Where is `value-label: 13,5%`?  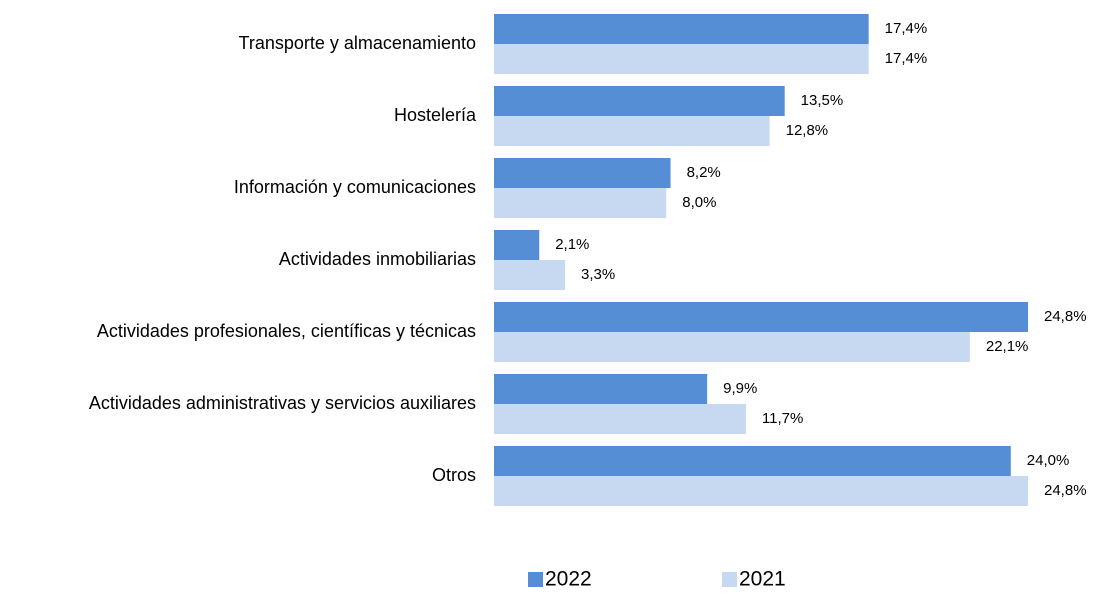 value-label: 13,5% is located at coordinates (822, 100).